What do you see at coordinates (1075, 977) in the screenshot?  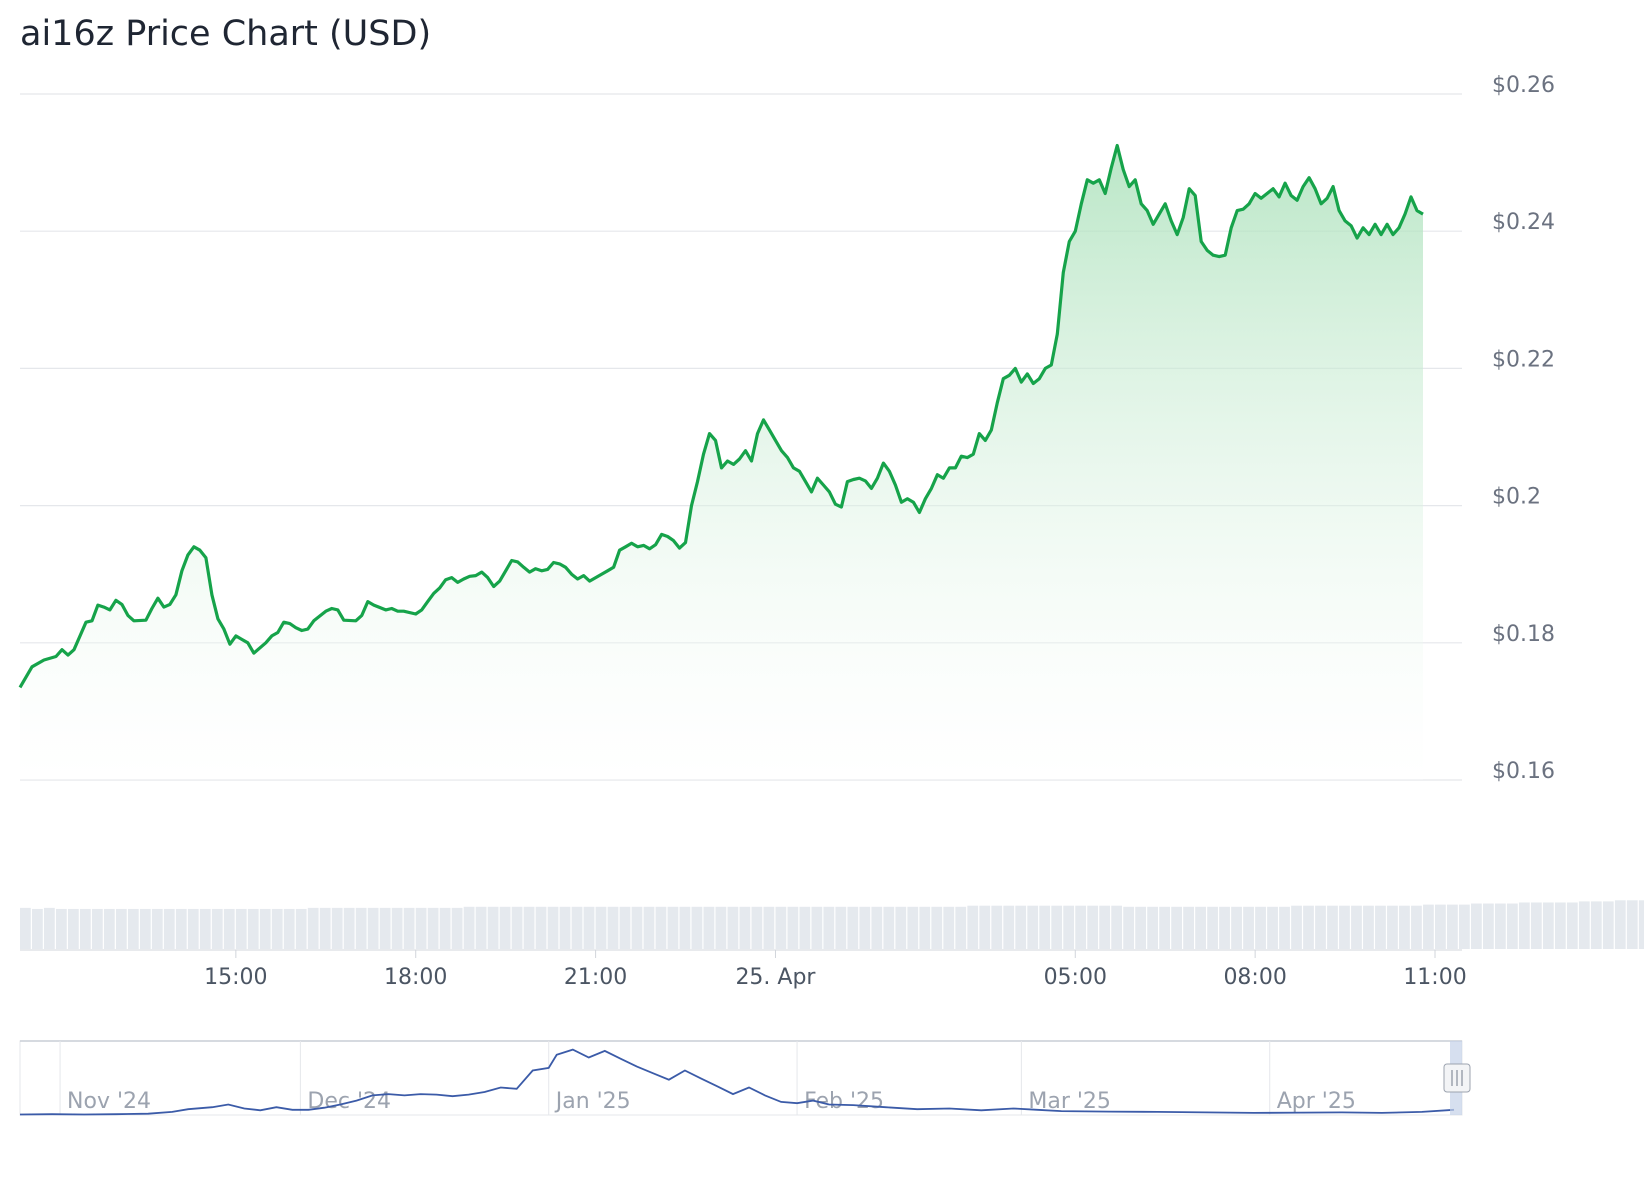 I see `x-tick-label: 05:00` at bounding box center [1075, 977].